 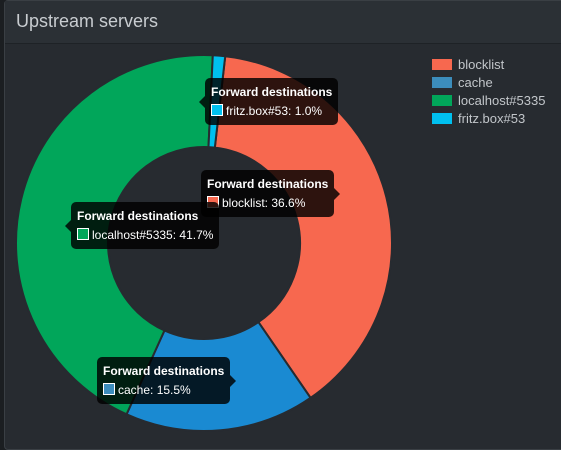 I want to click on tooltip-fritzbox: Forward destinations fritz.box#53: 1.0%, so click(x=269, y=101).